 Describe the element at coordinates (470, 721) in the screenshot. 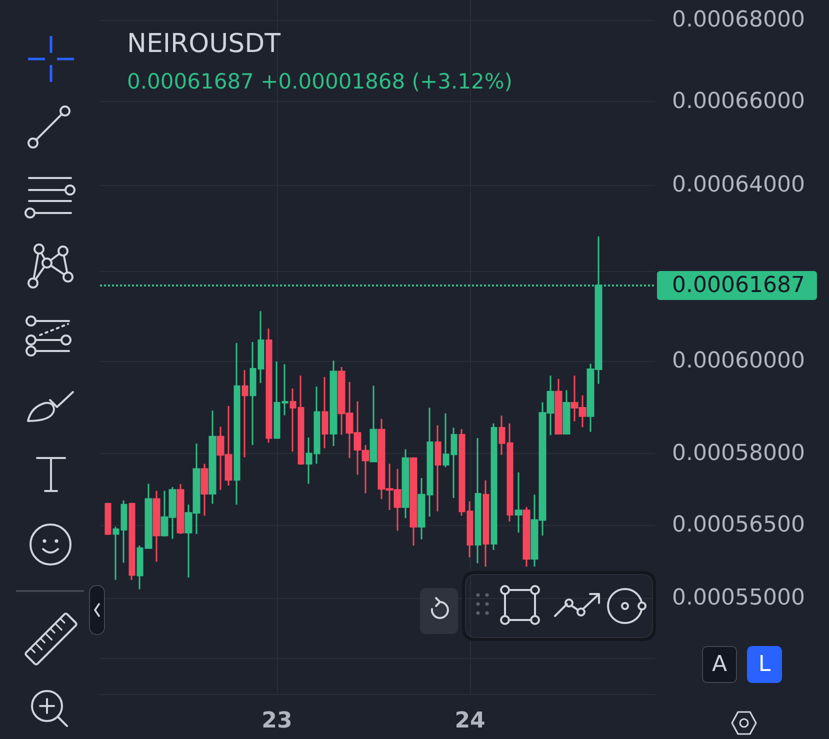

I see `x-tick-label: 24` at that location.